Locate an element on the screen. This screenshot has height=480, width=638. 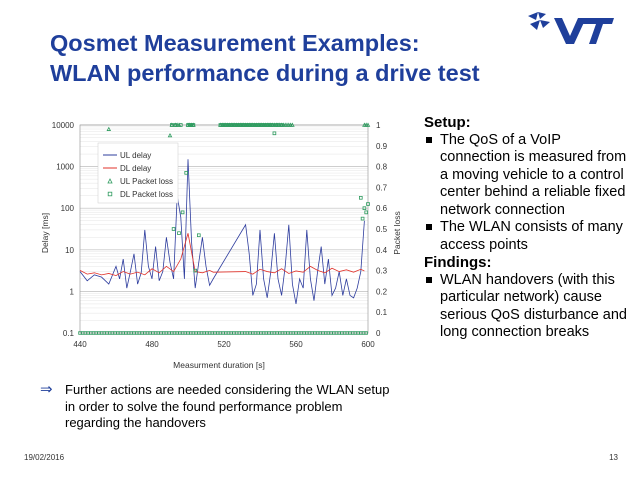
right-double-arrow-icon: ⇒ is located at coordinates (46, 389).